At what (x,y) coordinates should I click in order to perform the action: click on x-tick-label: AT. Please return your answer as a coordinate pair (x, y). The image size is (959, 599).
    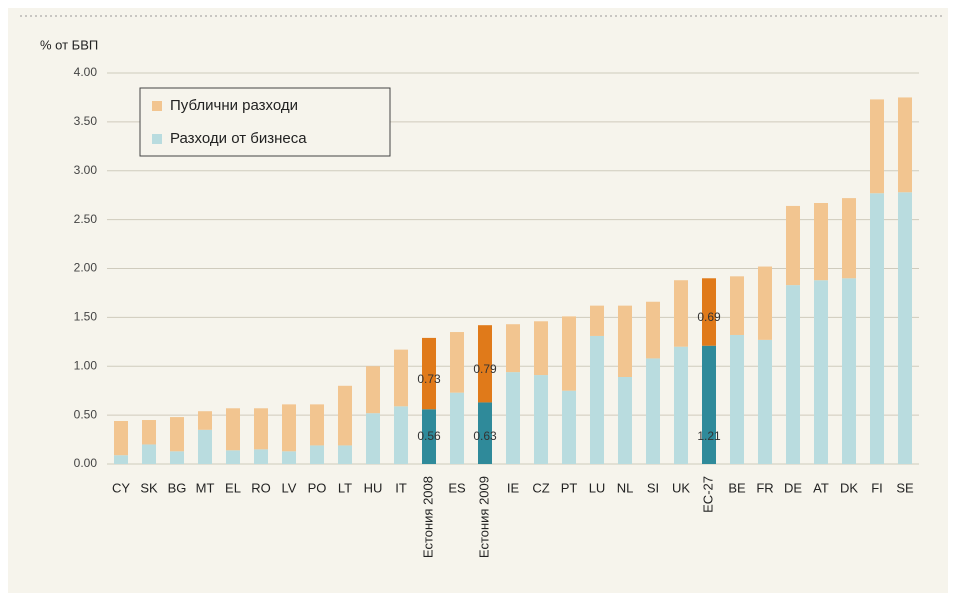
    Looking at the image, I should click on (821, 487).